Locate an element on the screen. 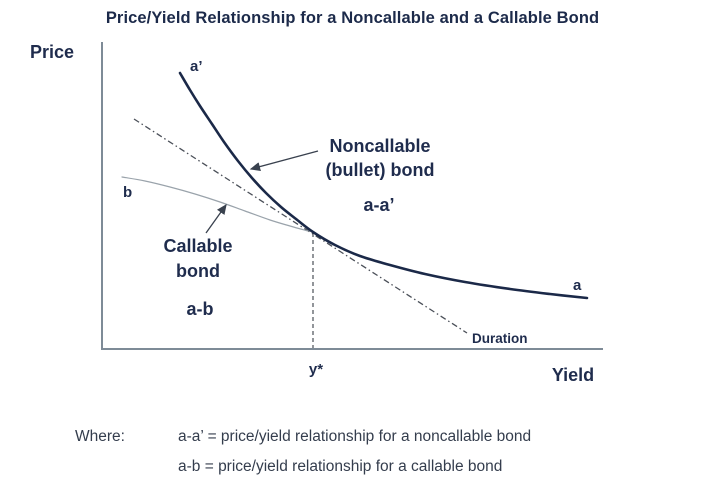  point-label-a-prime: a’ is located at coordinates (196, 66).